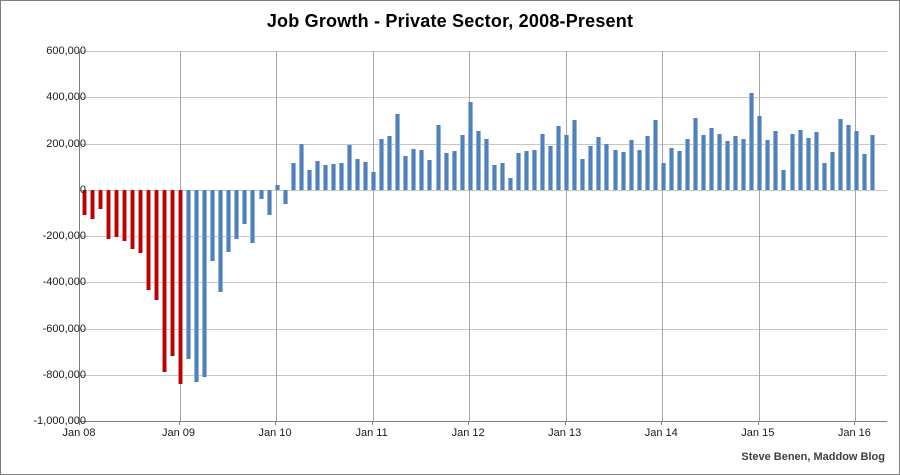  Describe the element at coordinates (64, 236) in the screenshot. I see `y-axis-label: -200,000` at that location.